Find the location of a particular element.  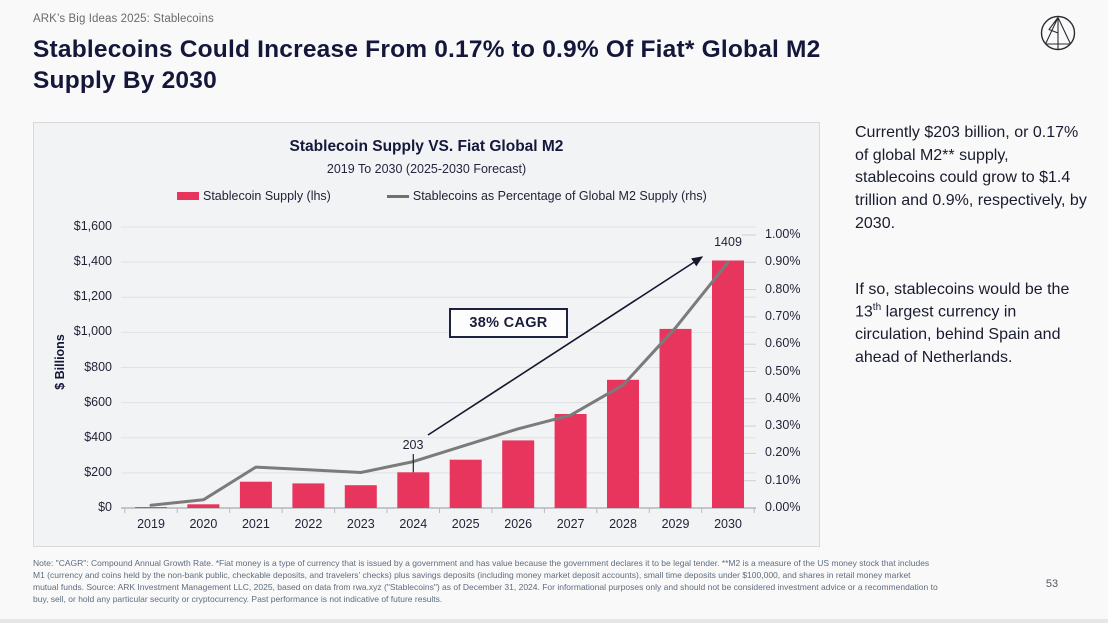

x-tick-label: 2029 is located at coordinates (675, 524).